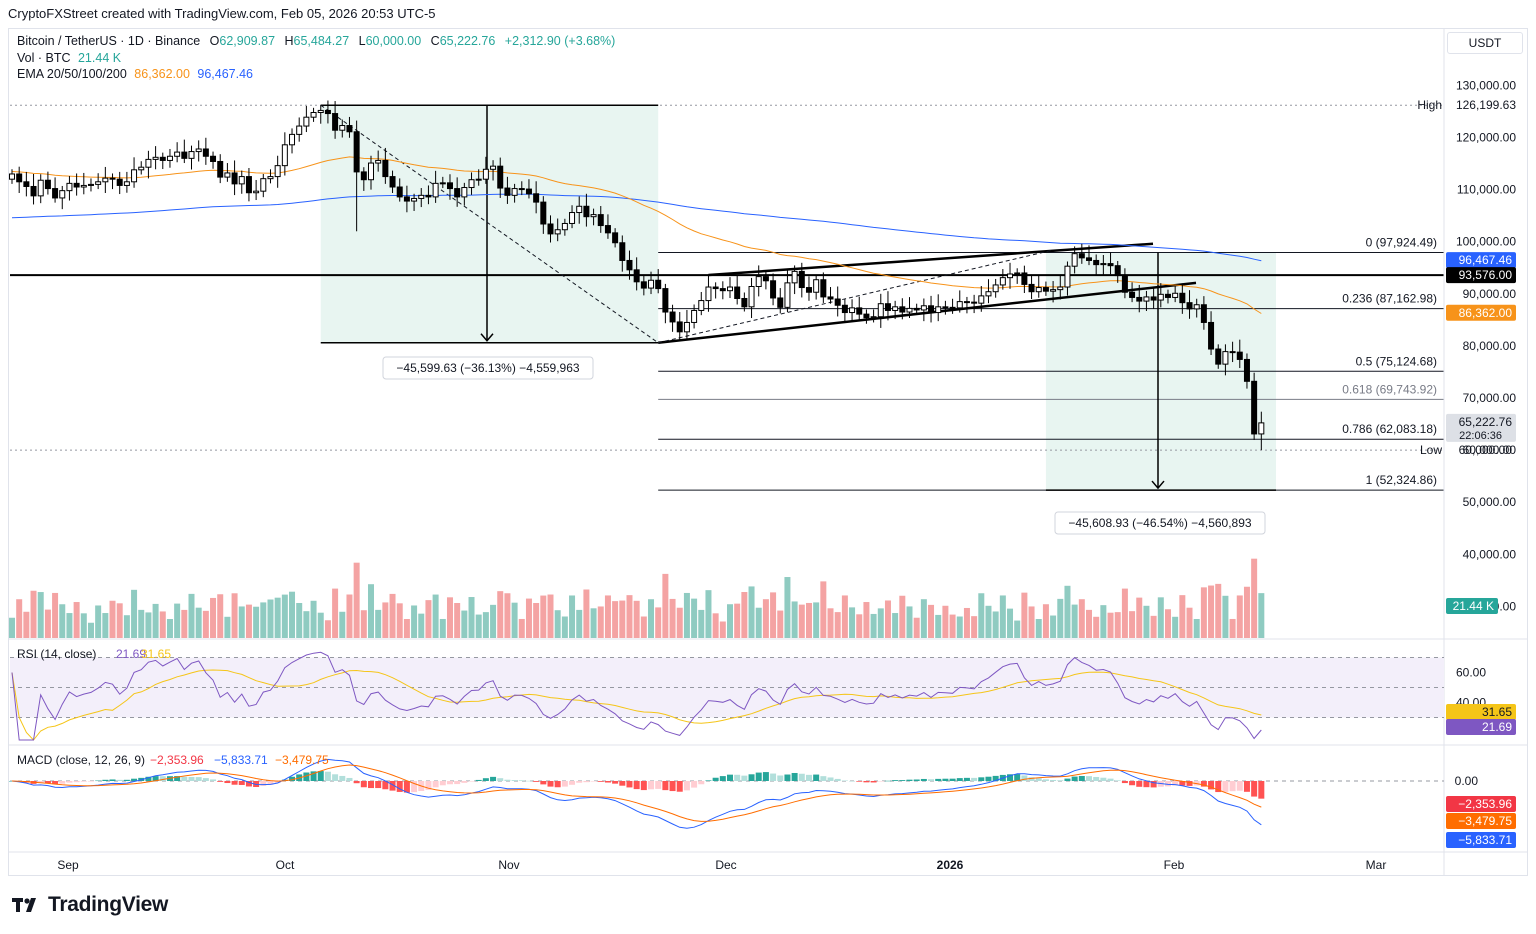 The image size is (1536, 934). I want to click on symbol-title: Bitcoin / TetherUS · 1D · Binance, so click(109, 41).